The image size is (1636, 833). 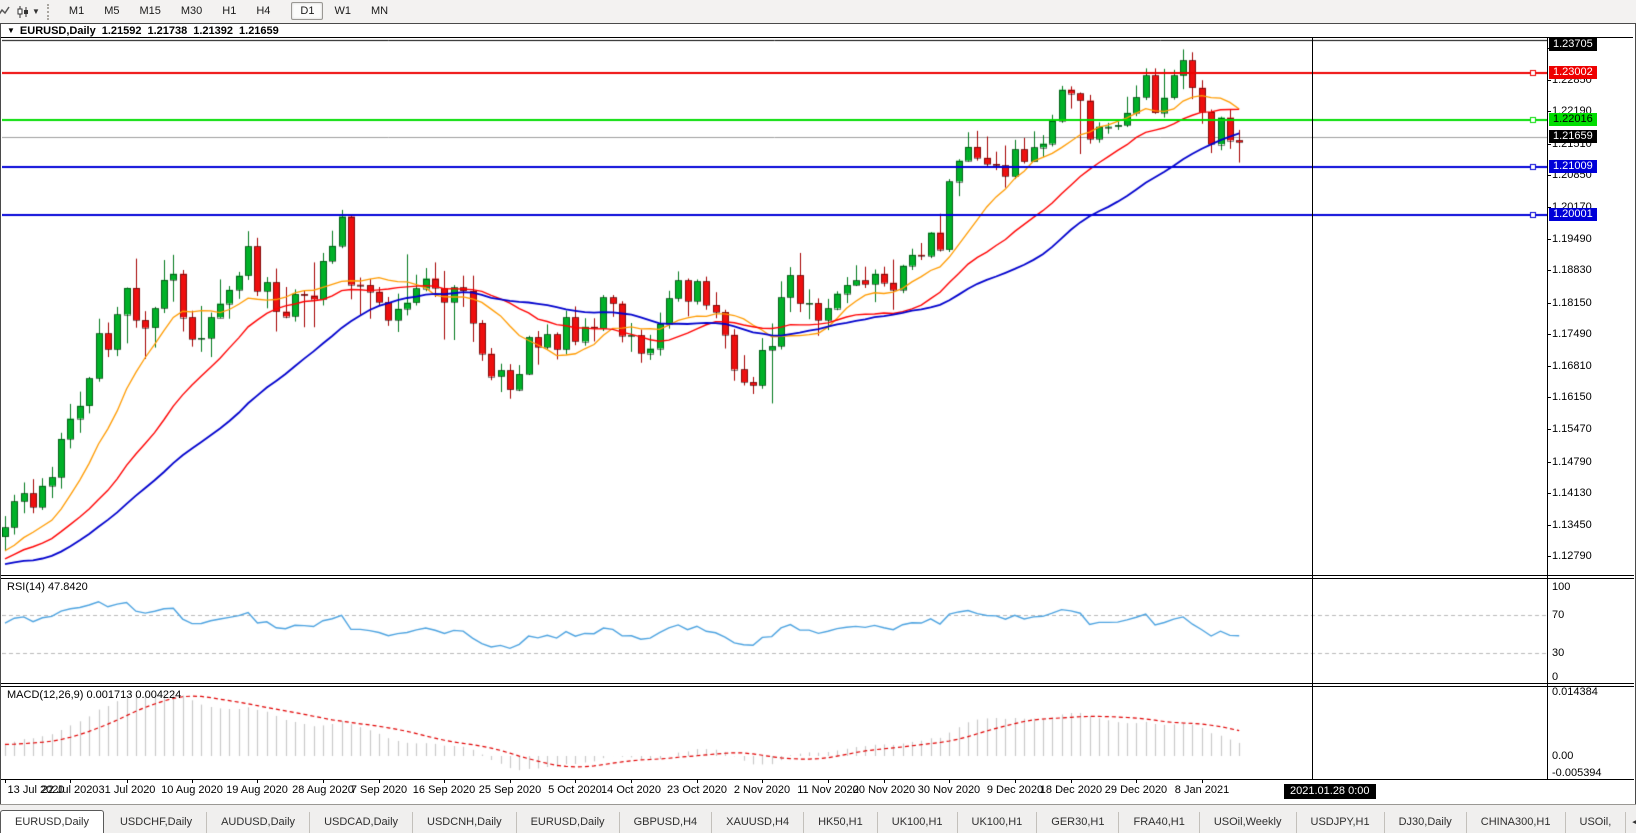 I want to click on timeframe-buttons: M1 M5 M15 M30 H1 H4 D1 W1 MN, so click(x=228, y=11).